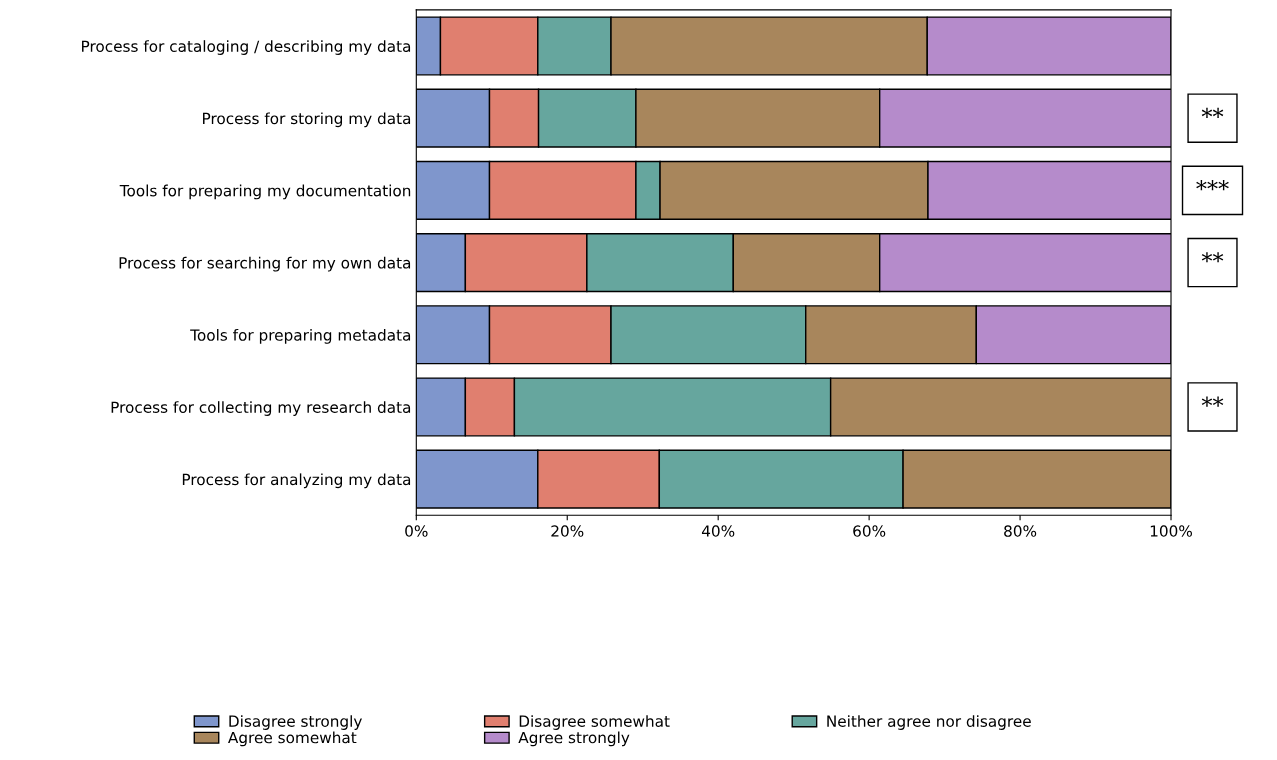 The width and height of the screenshot is (1277, 760). Describe the element at coordinates (300, 336) in the screenshot. I see `y-tick-label: Tools for preparing metadata` at that location.